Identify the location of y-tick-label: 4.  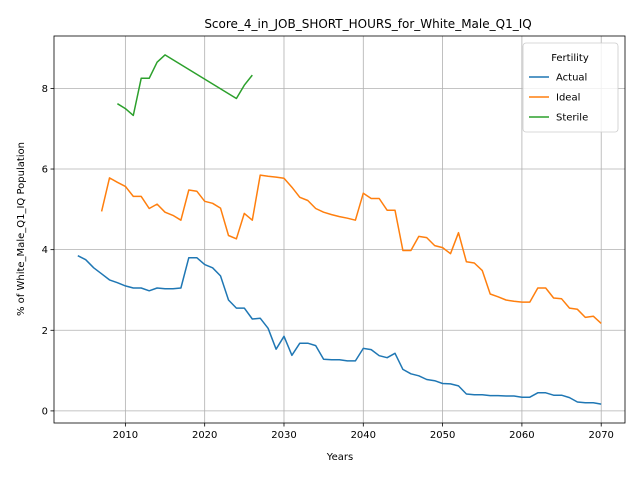
(45, 250).